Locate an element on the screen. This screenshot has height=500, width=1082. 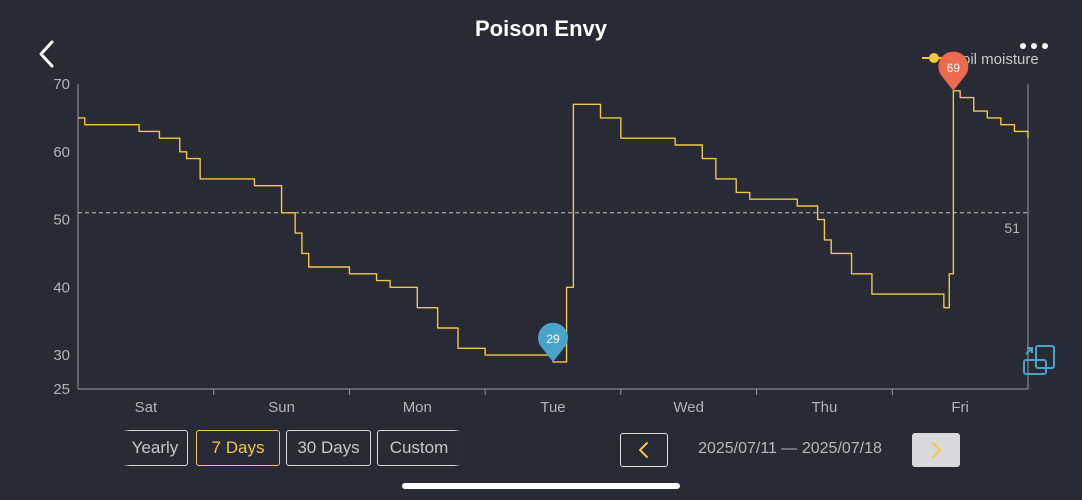
home-indicator is located at coordinates (541, 486).